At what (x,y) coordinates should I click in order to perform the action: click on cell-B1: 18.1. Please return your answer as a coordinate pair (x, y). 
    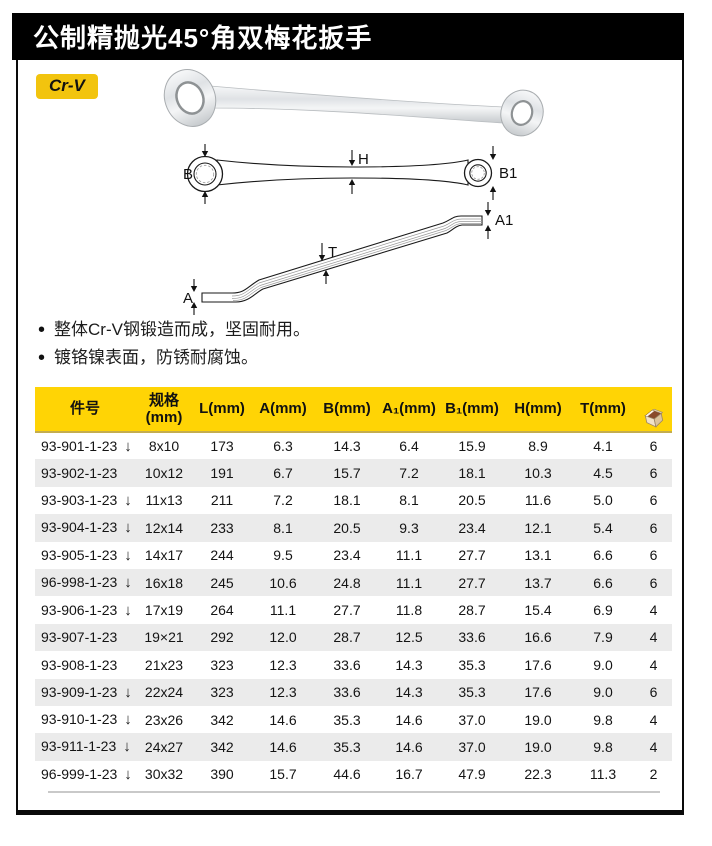
    Looking at the image, I should click on (472, 473).